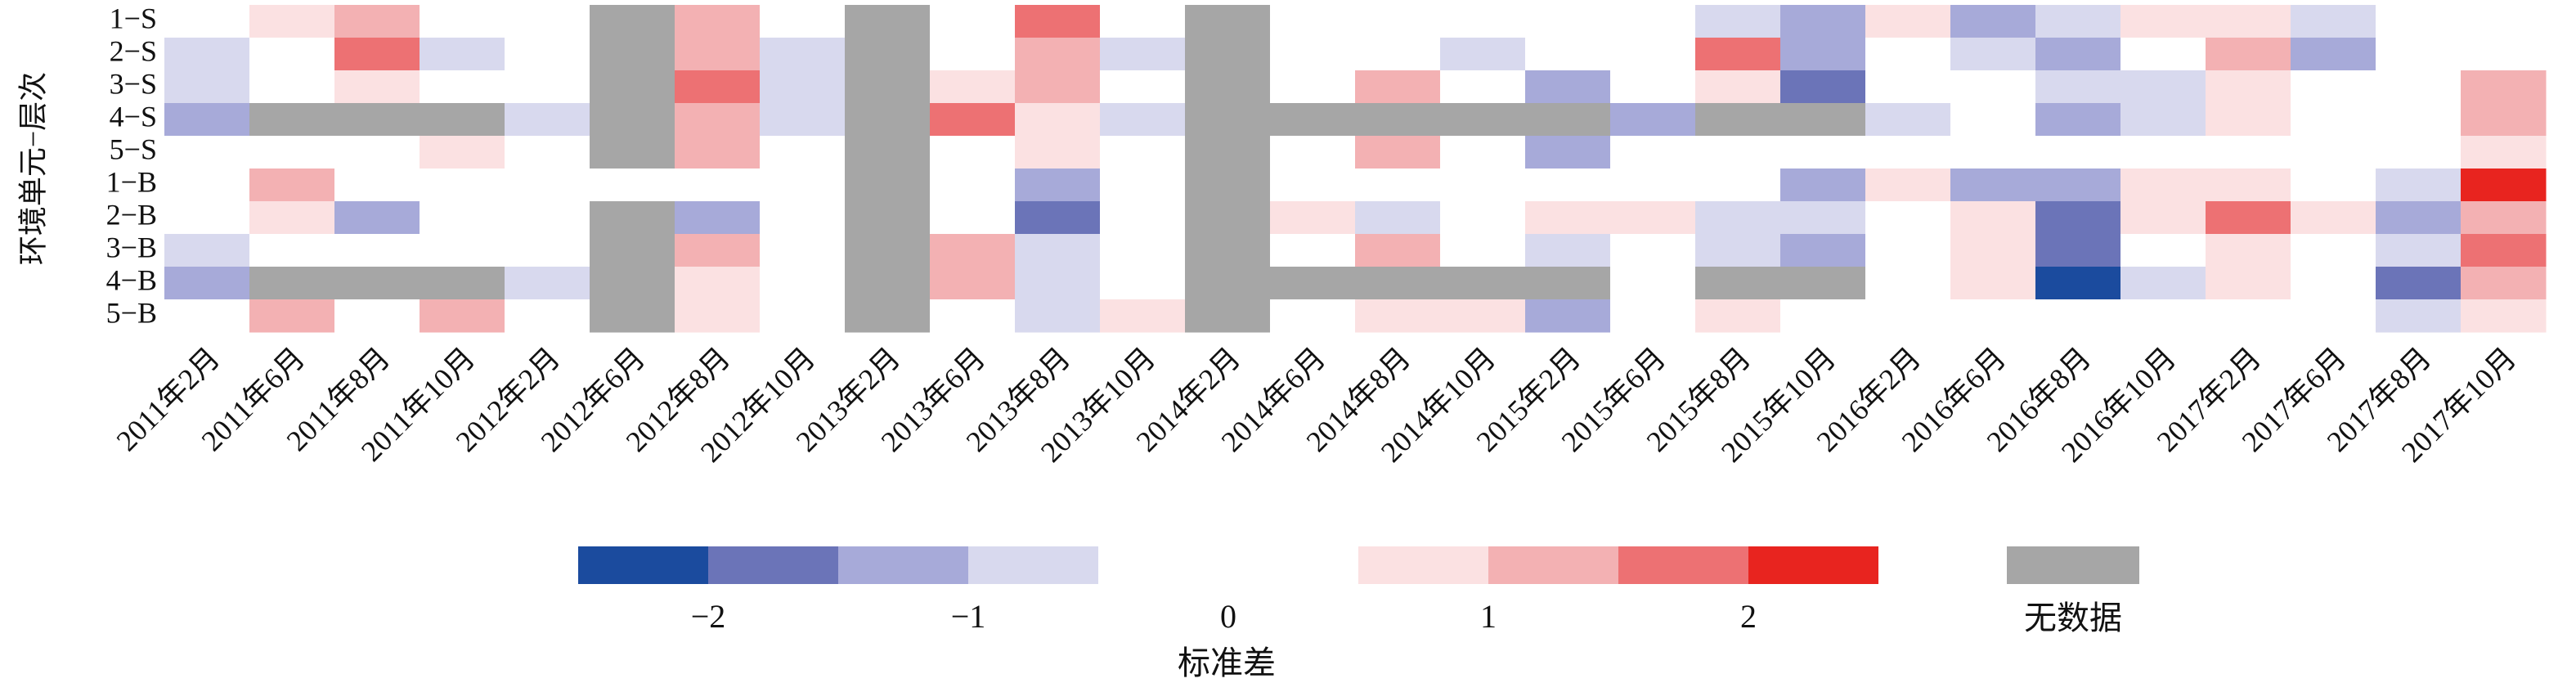 This screenshot has height=692, width=2576. Describe the element at coordinates (133, 83) in the screenshot. I see `y-tick-label: 3−S` at that location.